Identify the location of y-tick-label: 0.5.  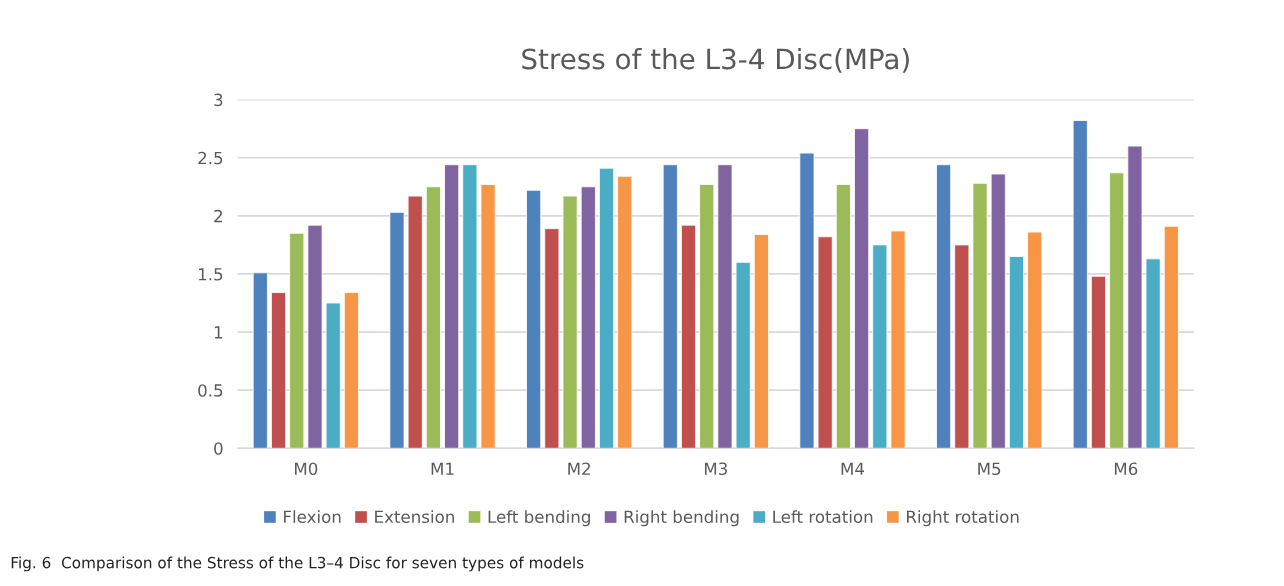
(210, 390).